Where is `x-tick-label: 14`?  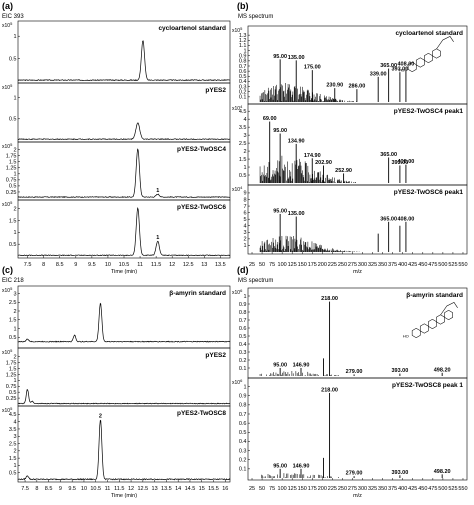 x-tick-label: 14 is located at coordinates (178, 489).